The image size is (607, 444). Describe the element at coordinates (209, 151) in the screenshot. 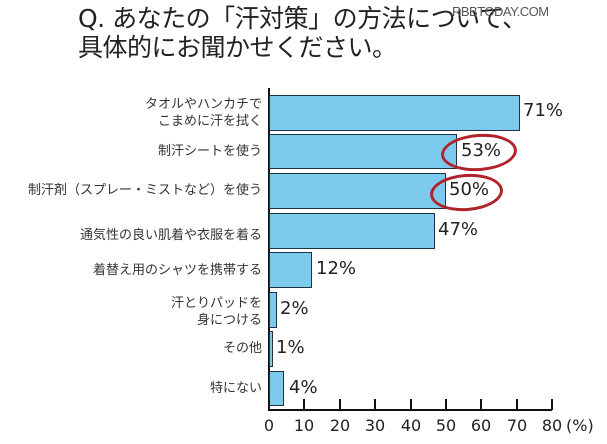

I see `category-label: 制汗シートを使う` at that location.